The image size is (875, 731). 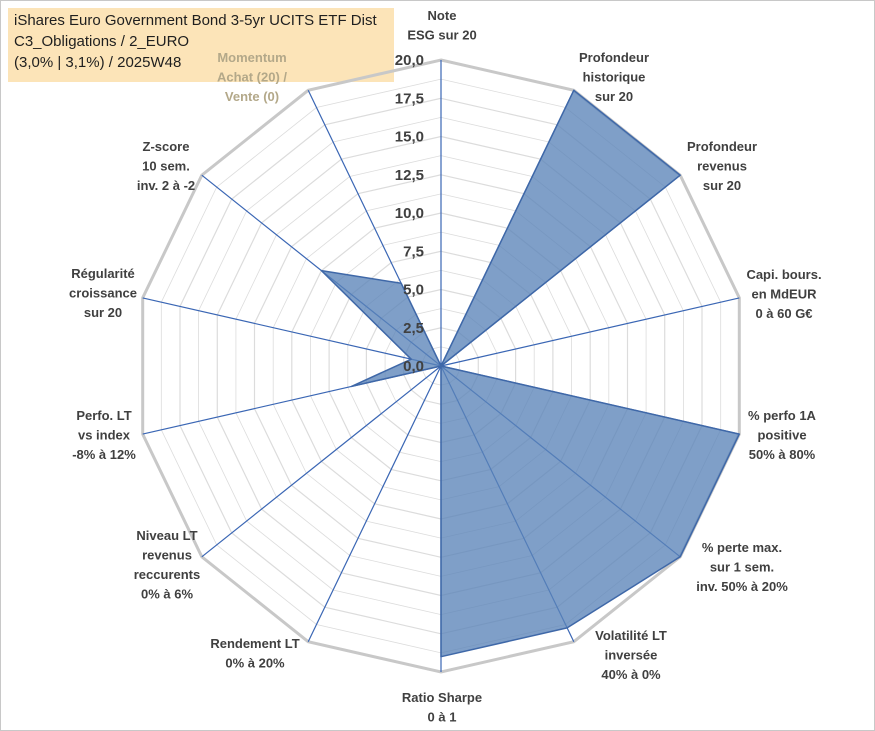 I want to click on axis-label-line: 0 à 1, so click(x=442, y=717).